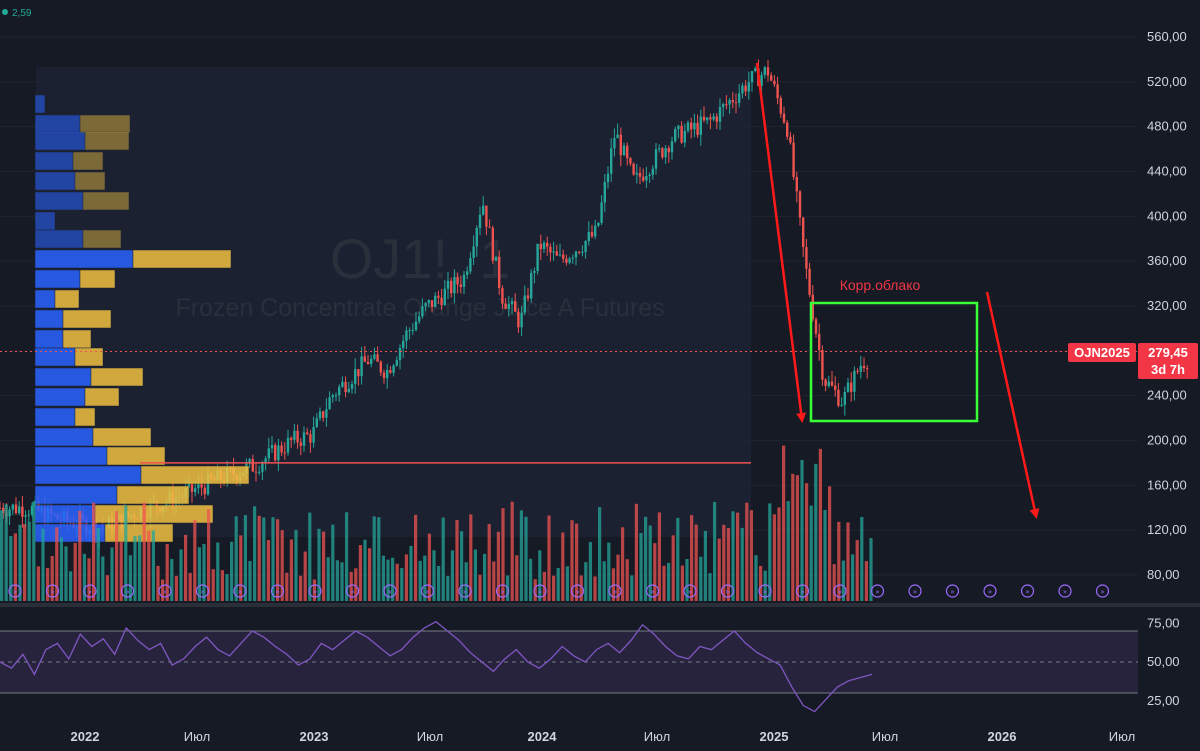 Image resolution: width=1200 pixels, height=751 pixels. What do you see at coordinates (430, 736) in the screenshot?
I see `time-tick-label: Июл` at bounding box center [430, 736].